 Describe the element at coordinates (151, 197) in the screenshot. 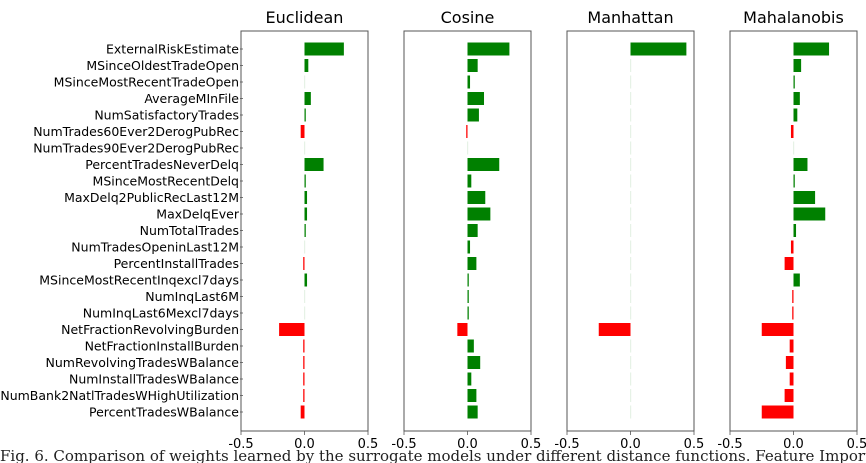

I see `feature-label: MaxDelq2PublicRecLast12M` at that location.